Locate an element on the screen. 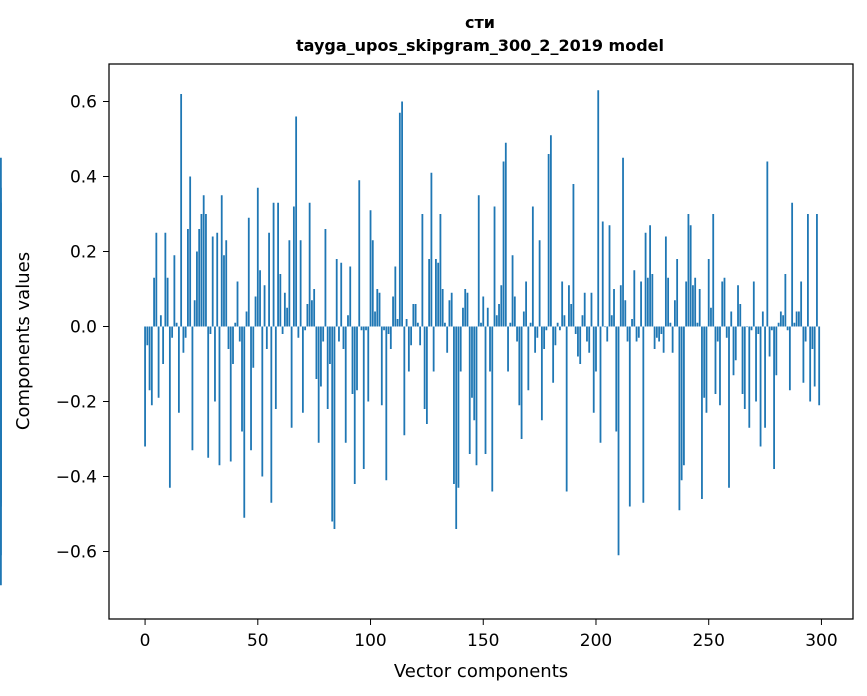  chart-title-line-1: сти is located at coordinates (480, 22).